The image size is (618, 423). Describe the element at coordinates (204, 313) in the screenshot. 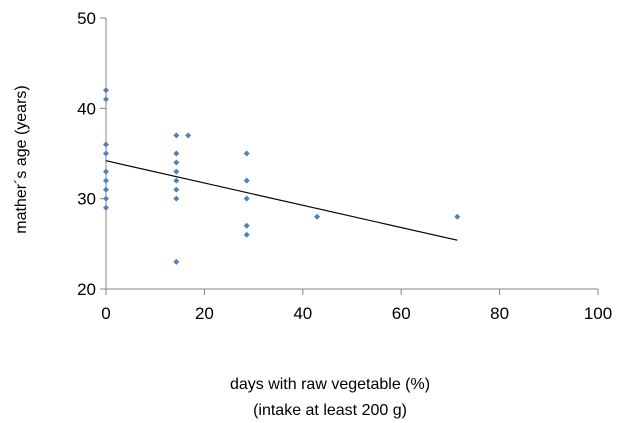

I see `x-tick-label: 20` at that location.